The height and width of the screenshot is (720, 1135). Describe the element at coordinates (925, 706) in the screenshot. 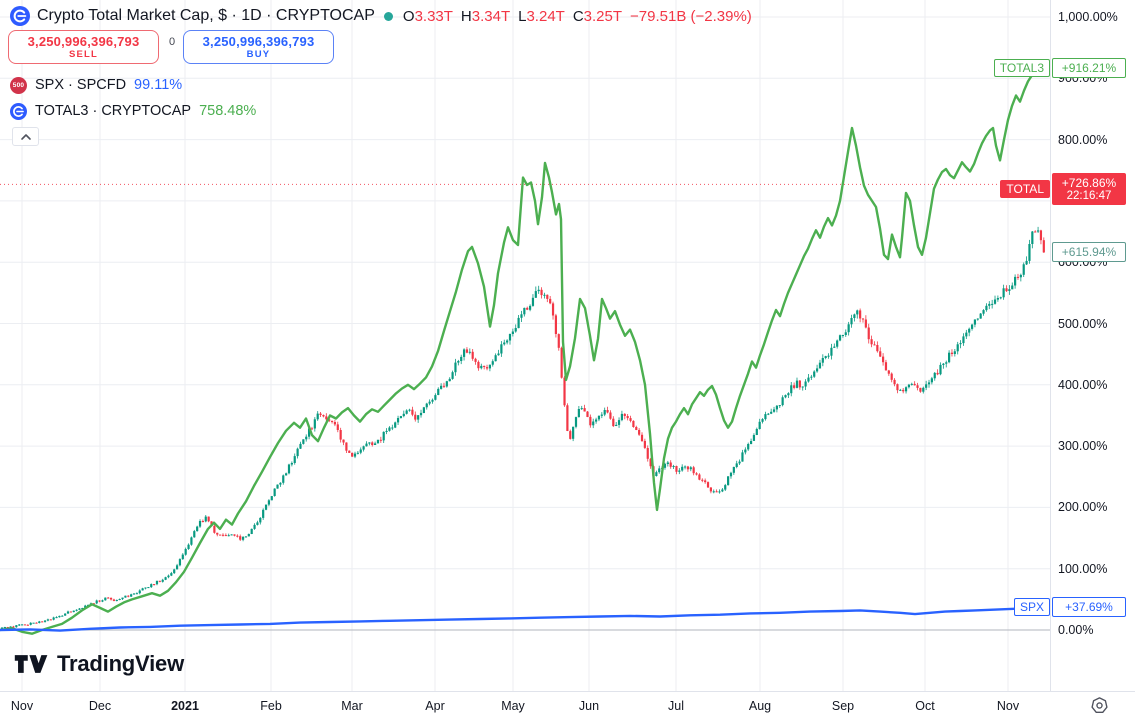

I see `time-axis-tick: Oct` at that location.